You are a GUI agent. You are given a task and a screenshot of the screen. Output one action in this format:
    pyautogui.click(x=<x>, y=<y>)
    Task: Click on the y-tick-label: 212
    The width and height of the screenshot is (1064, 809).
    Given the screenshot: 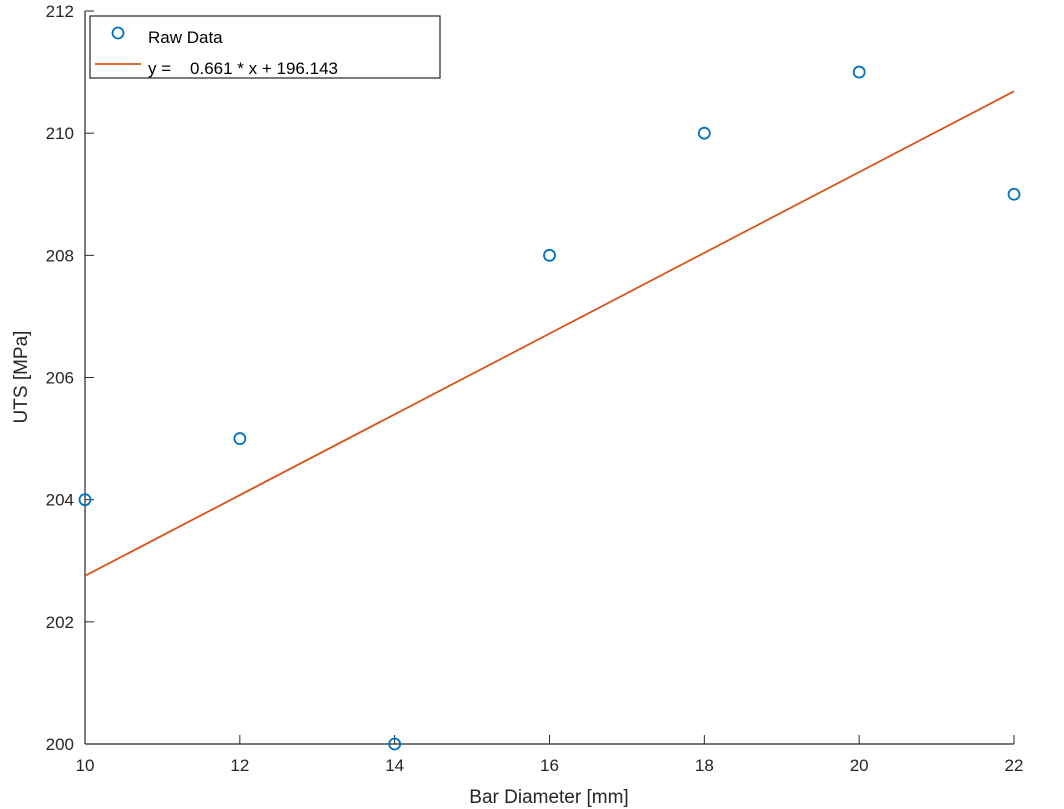 What is the action you would take?
    pyautogui.click(x=60, y=11)
    